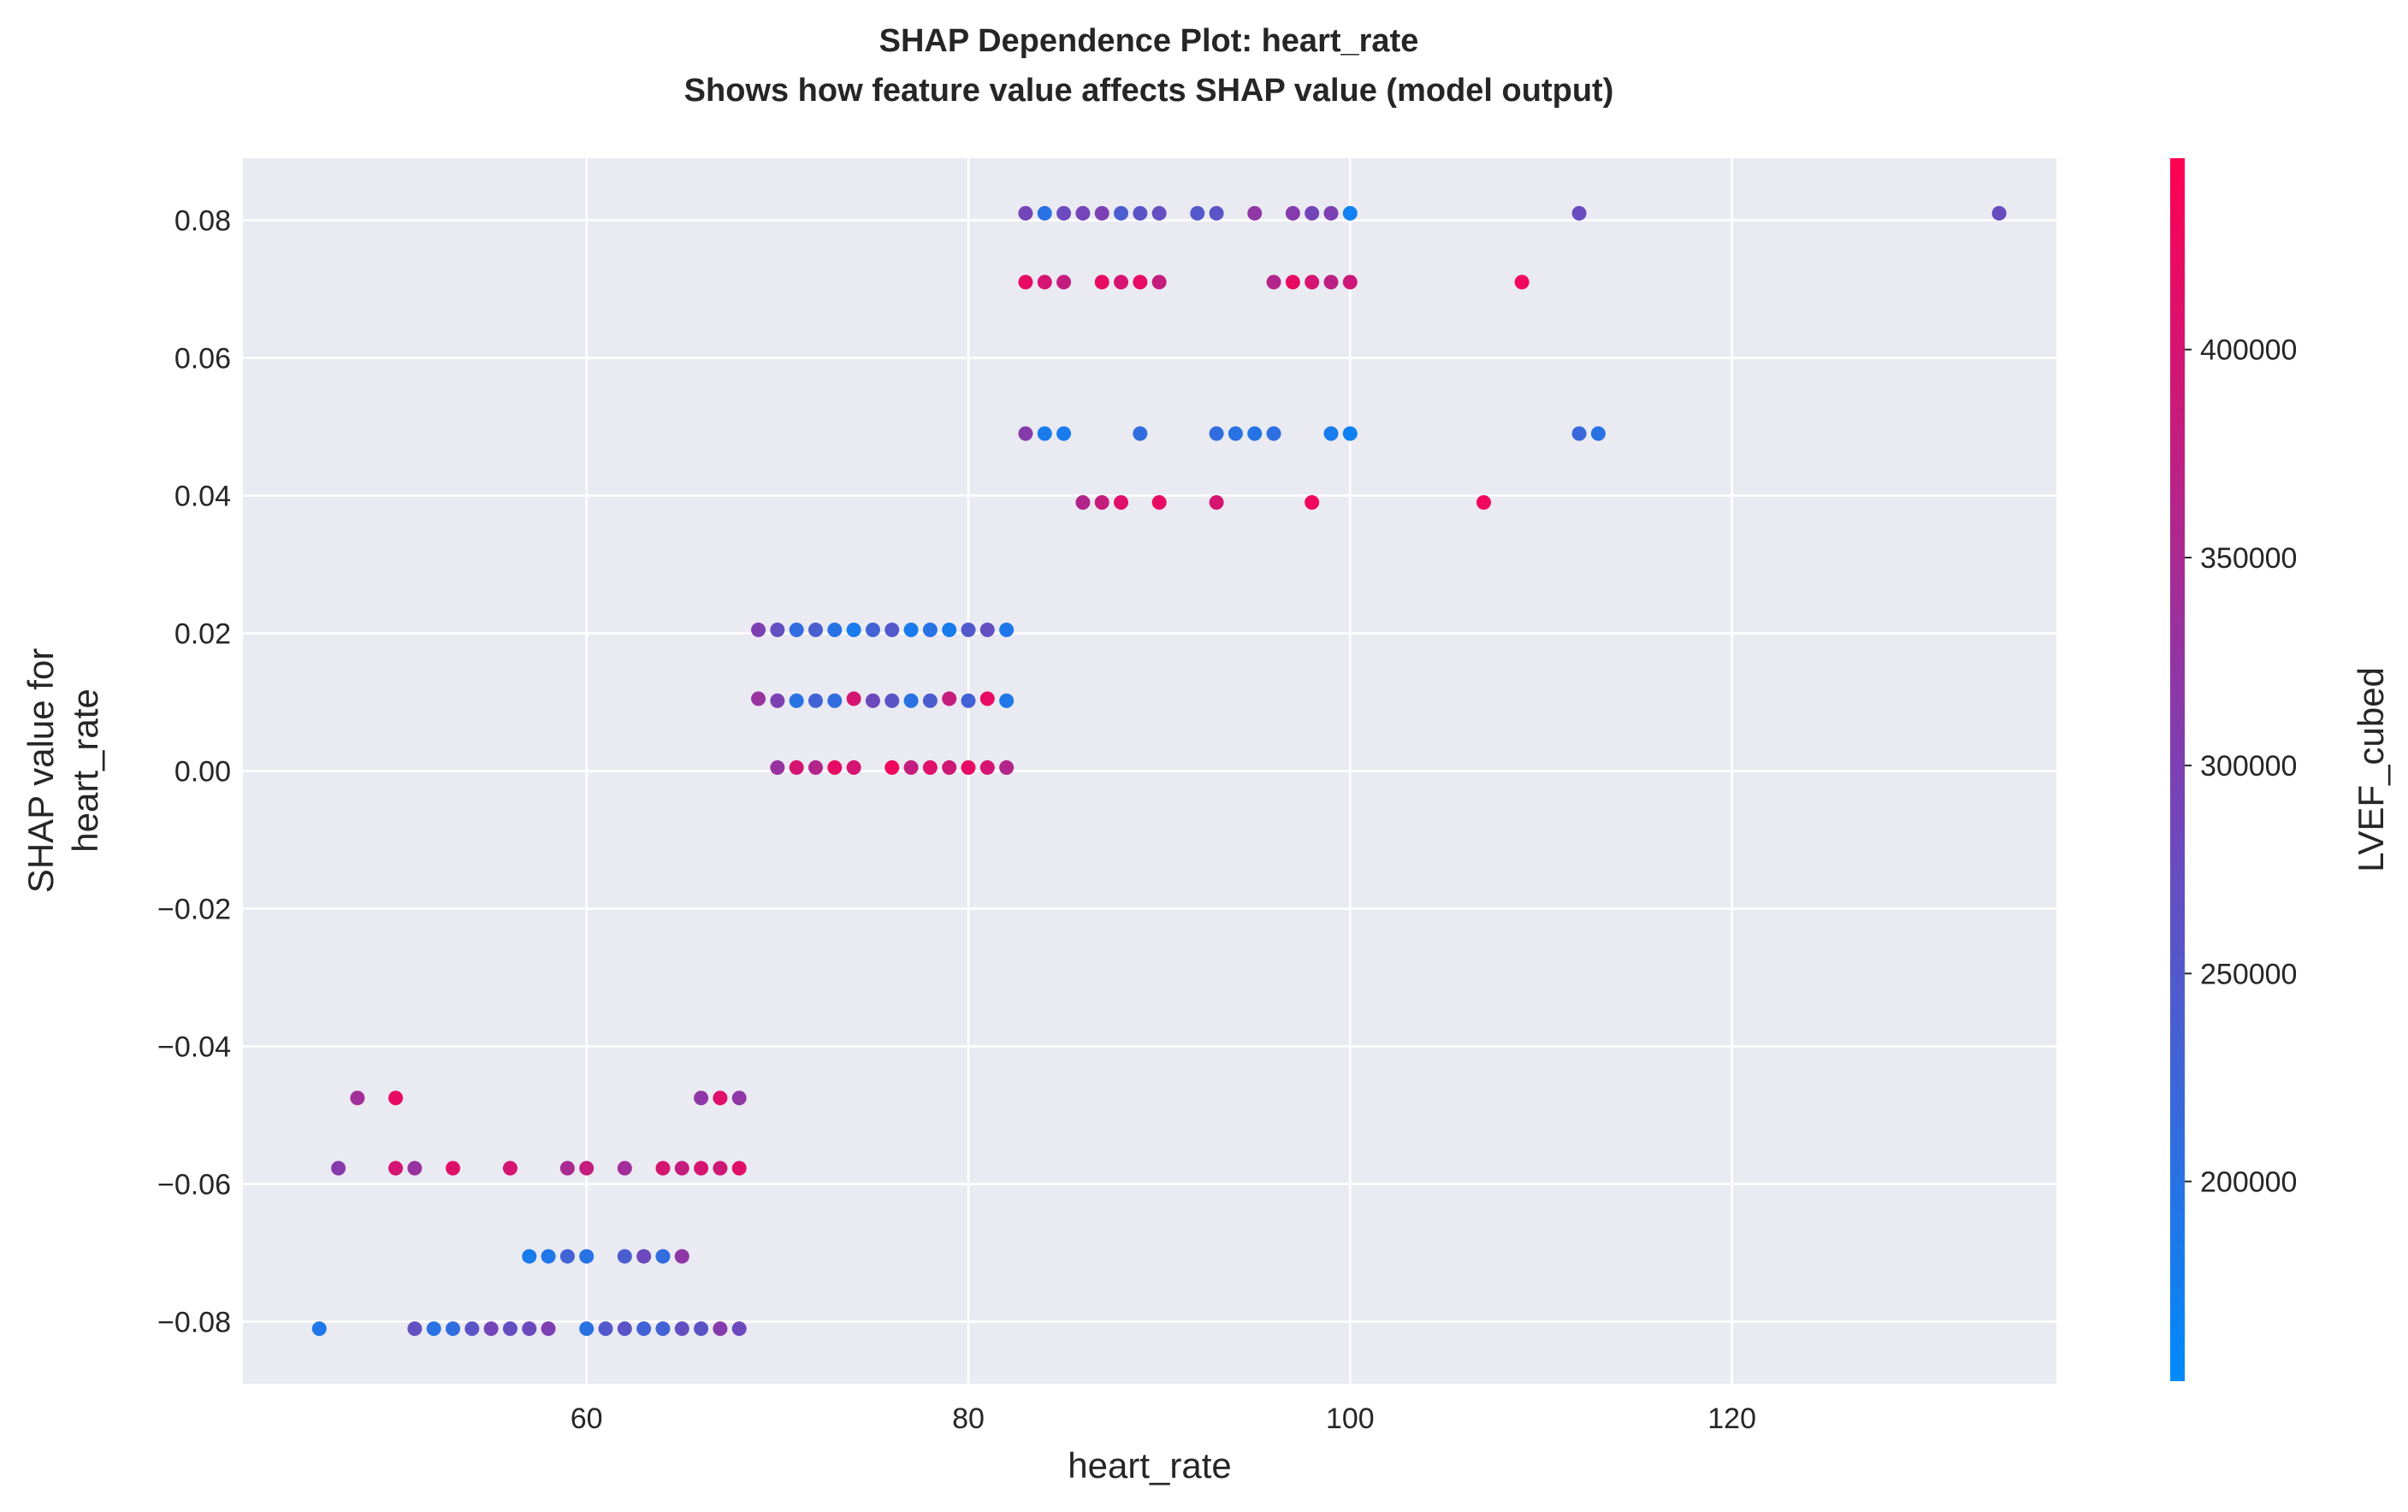 The image size is (2408, 1512). What do you see at coordinates (63, 770) in the screenshot?
I see `y-axis-label: SHAP value for heart_rate` at bounding box center [63, 770].